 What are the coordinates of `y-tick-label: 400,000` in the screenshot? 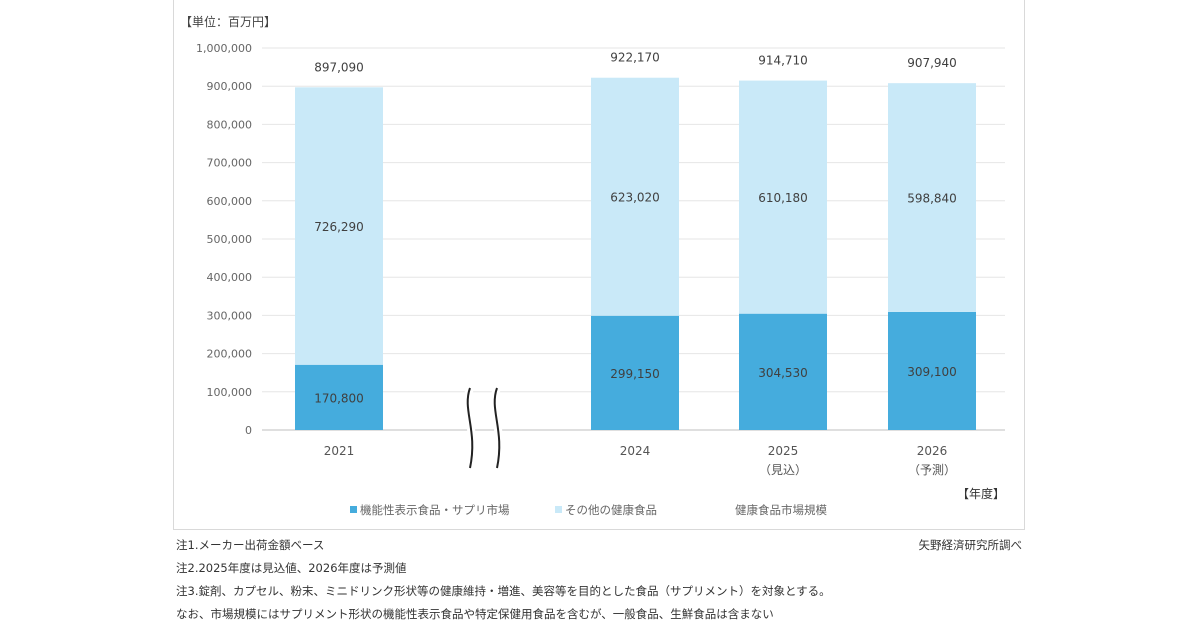 It's located at (230, 277).